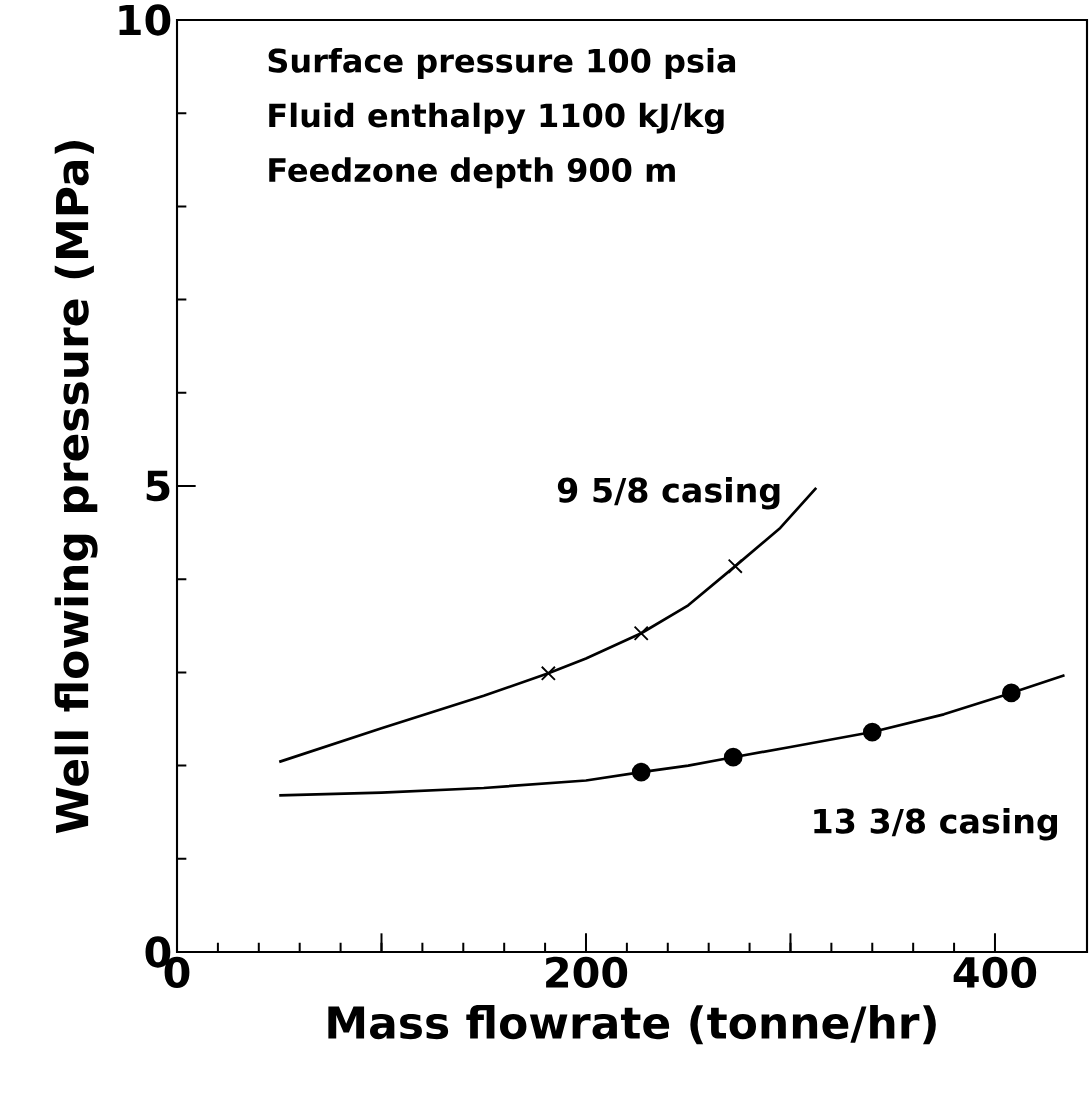  I want to click on annotation: Surface pressure 100 psia, so click(502, 63).